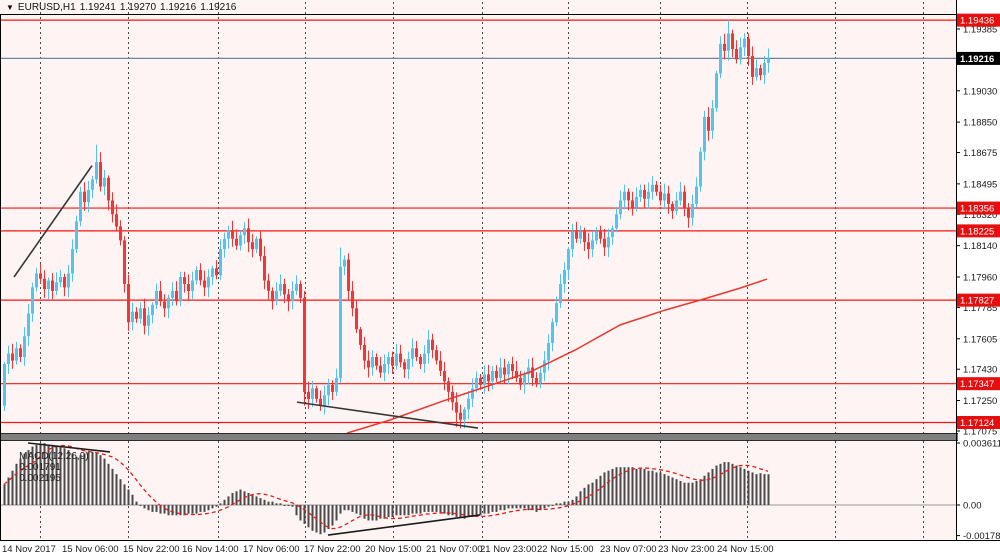 Image resolution: width=1000 pixels, height=559 pixels. I want to click on price-axis-tick: 1.19030, so click(980, 91).